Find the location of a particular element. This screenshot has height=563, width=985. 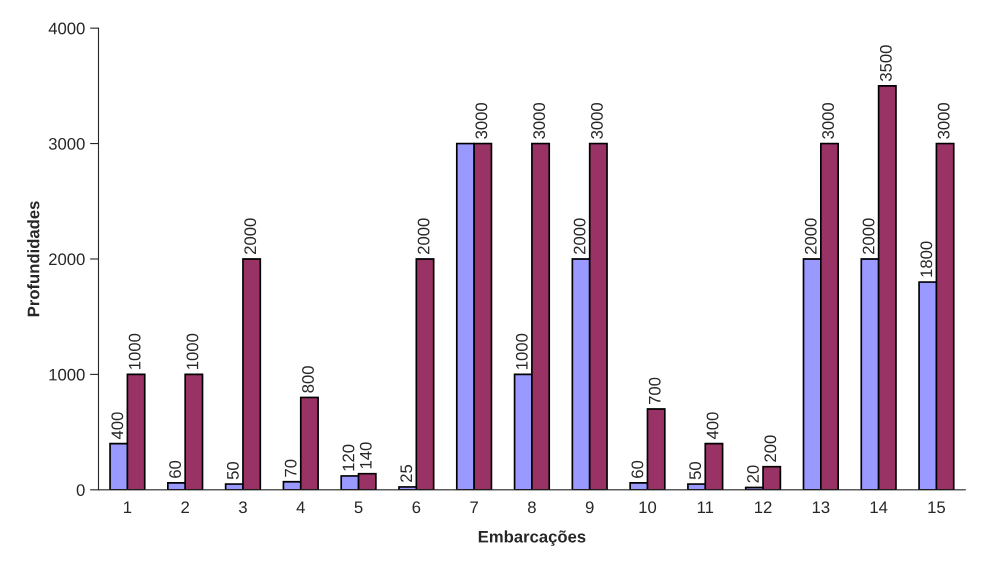

data-label: 700 is located at coordinates (654, 391).